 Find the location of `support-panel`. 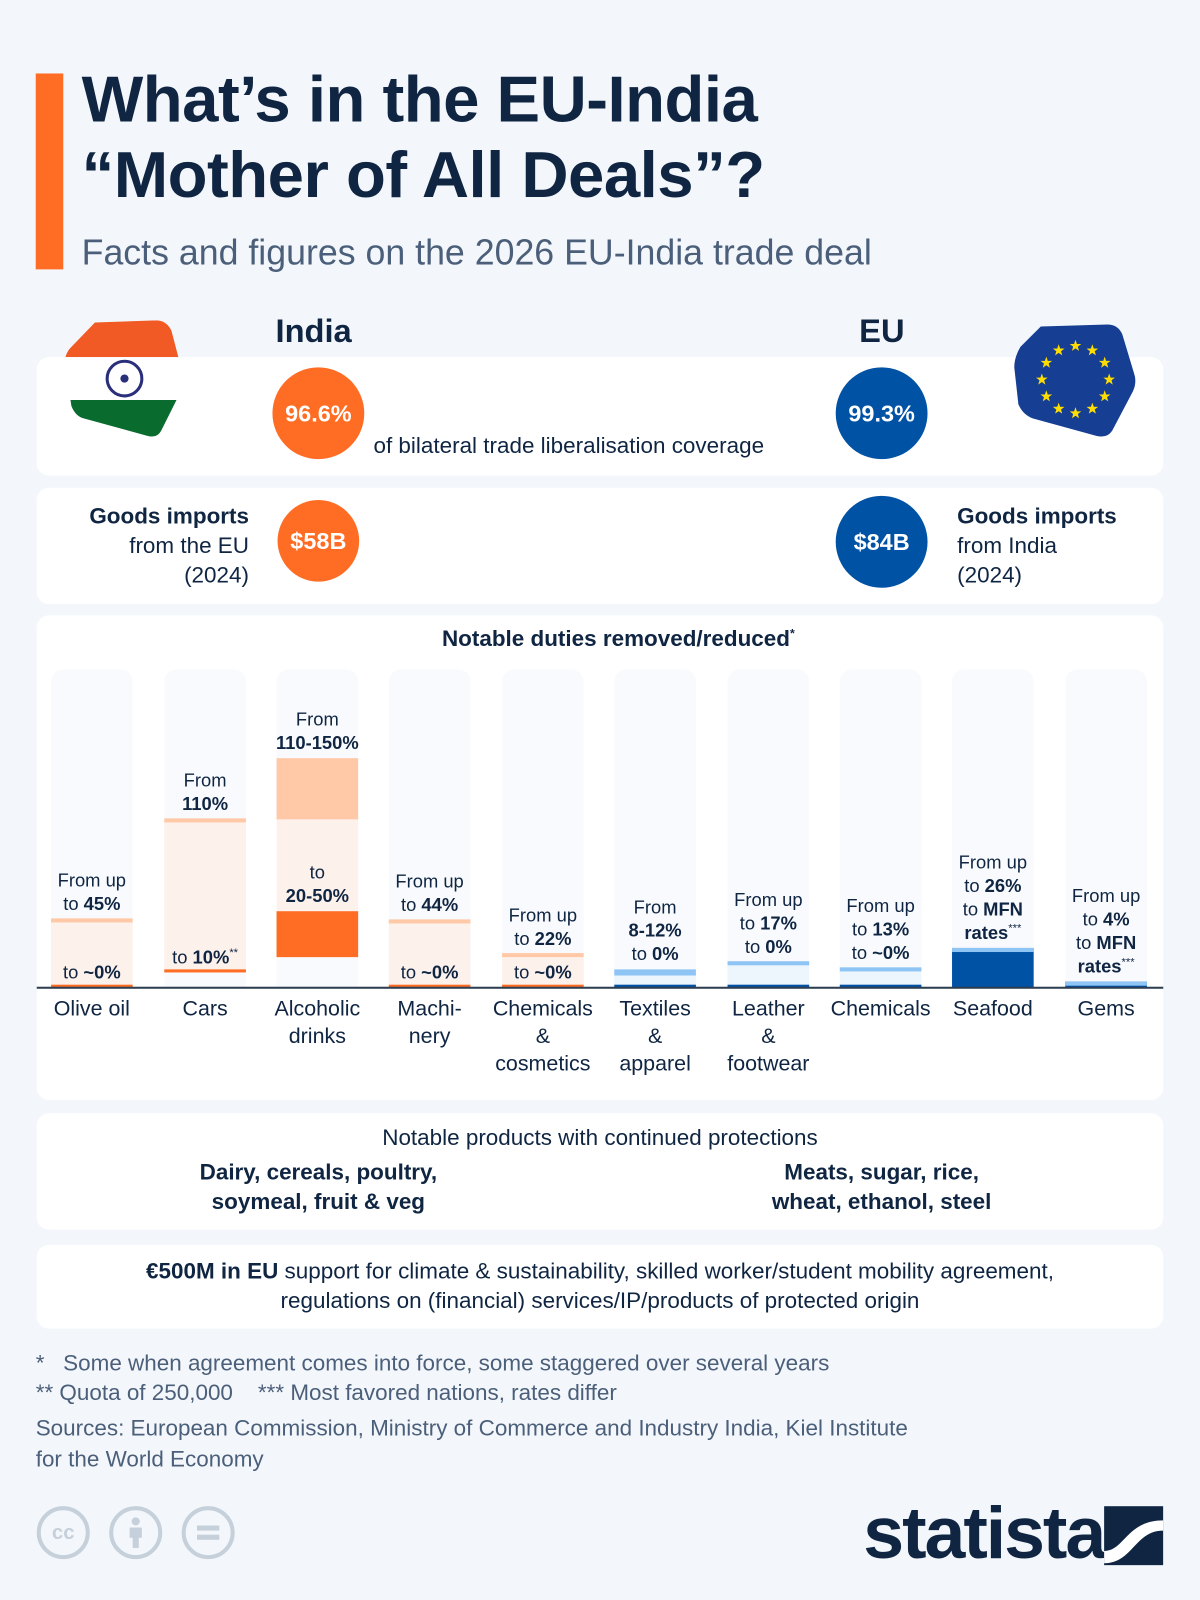

support-panel is located at coordinates (600, 1286).